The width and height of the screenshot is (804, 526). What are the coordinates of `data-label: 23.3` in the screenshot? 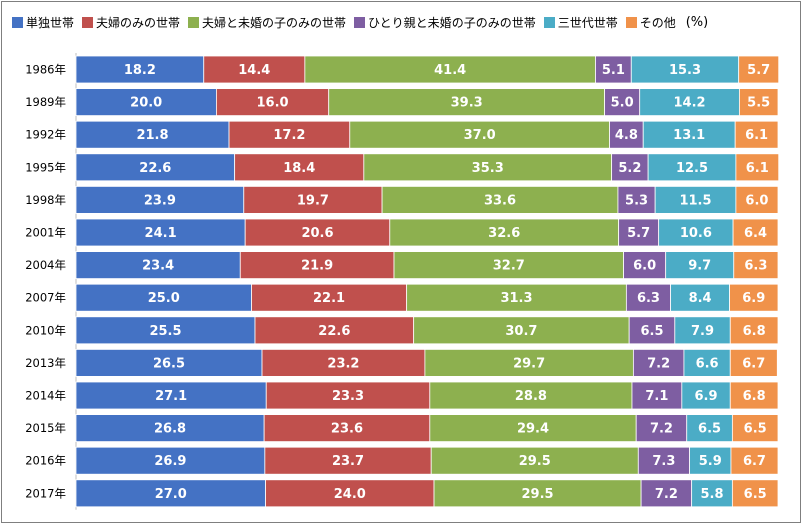 It's located at (348, 396).